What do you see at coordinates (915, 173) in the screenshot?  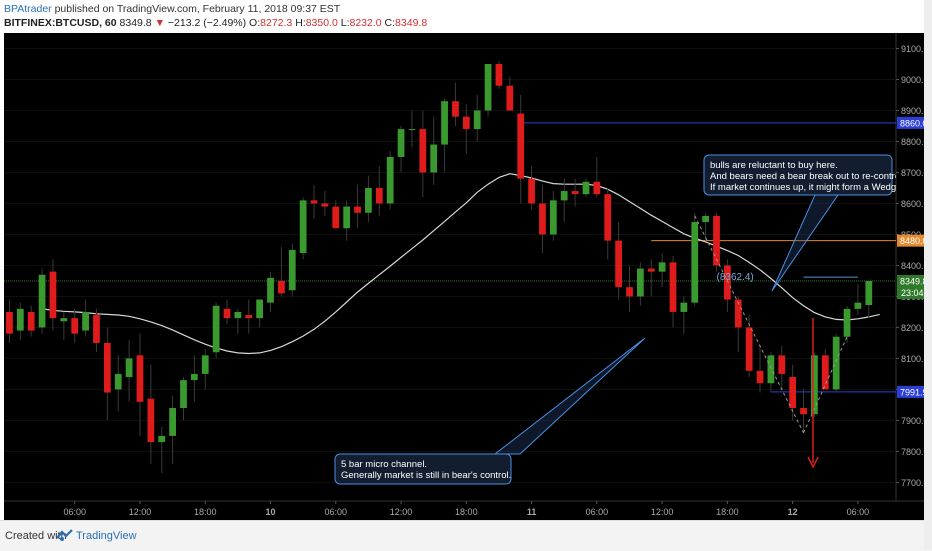 I see `price-axis-label: 8700.0` at bounding box center [915, 173].